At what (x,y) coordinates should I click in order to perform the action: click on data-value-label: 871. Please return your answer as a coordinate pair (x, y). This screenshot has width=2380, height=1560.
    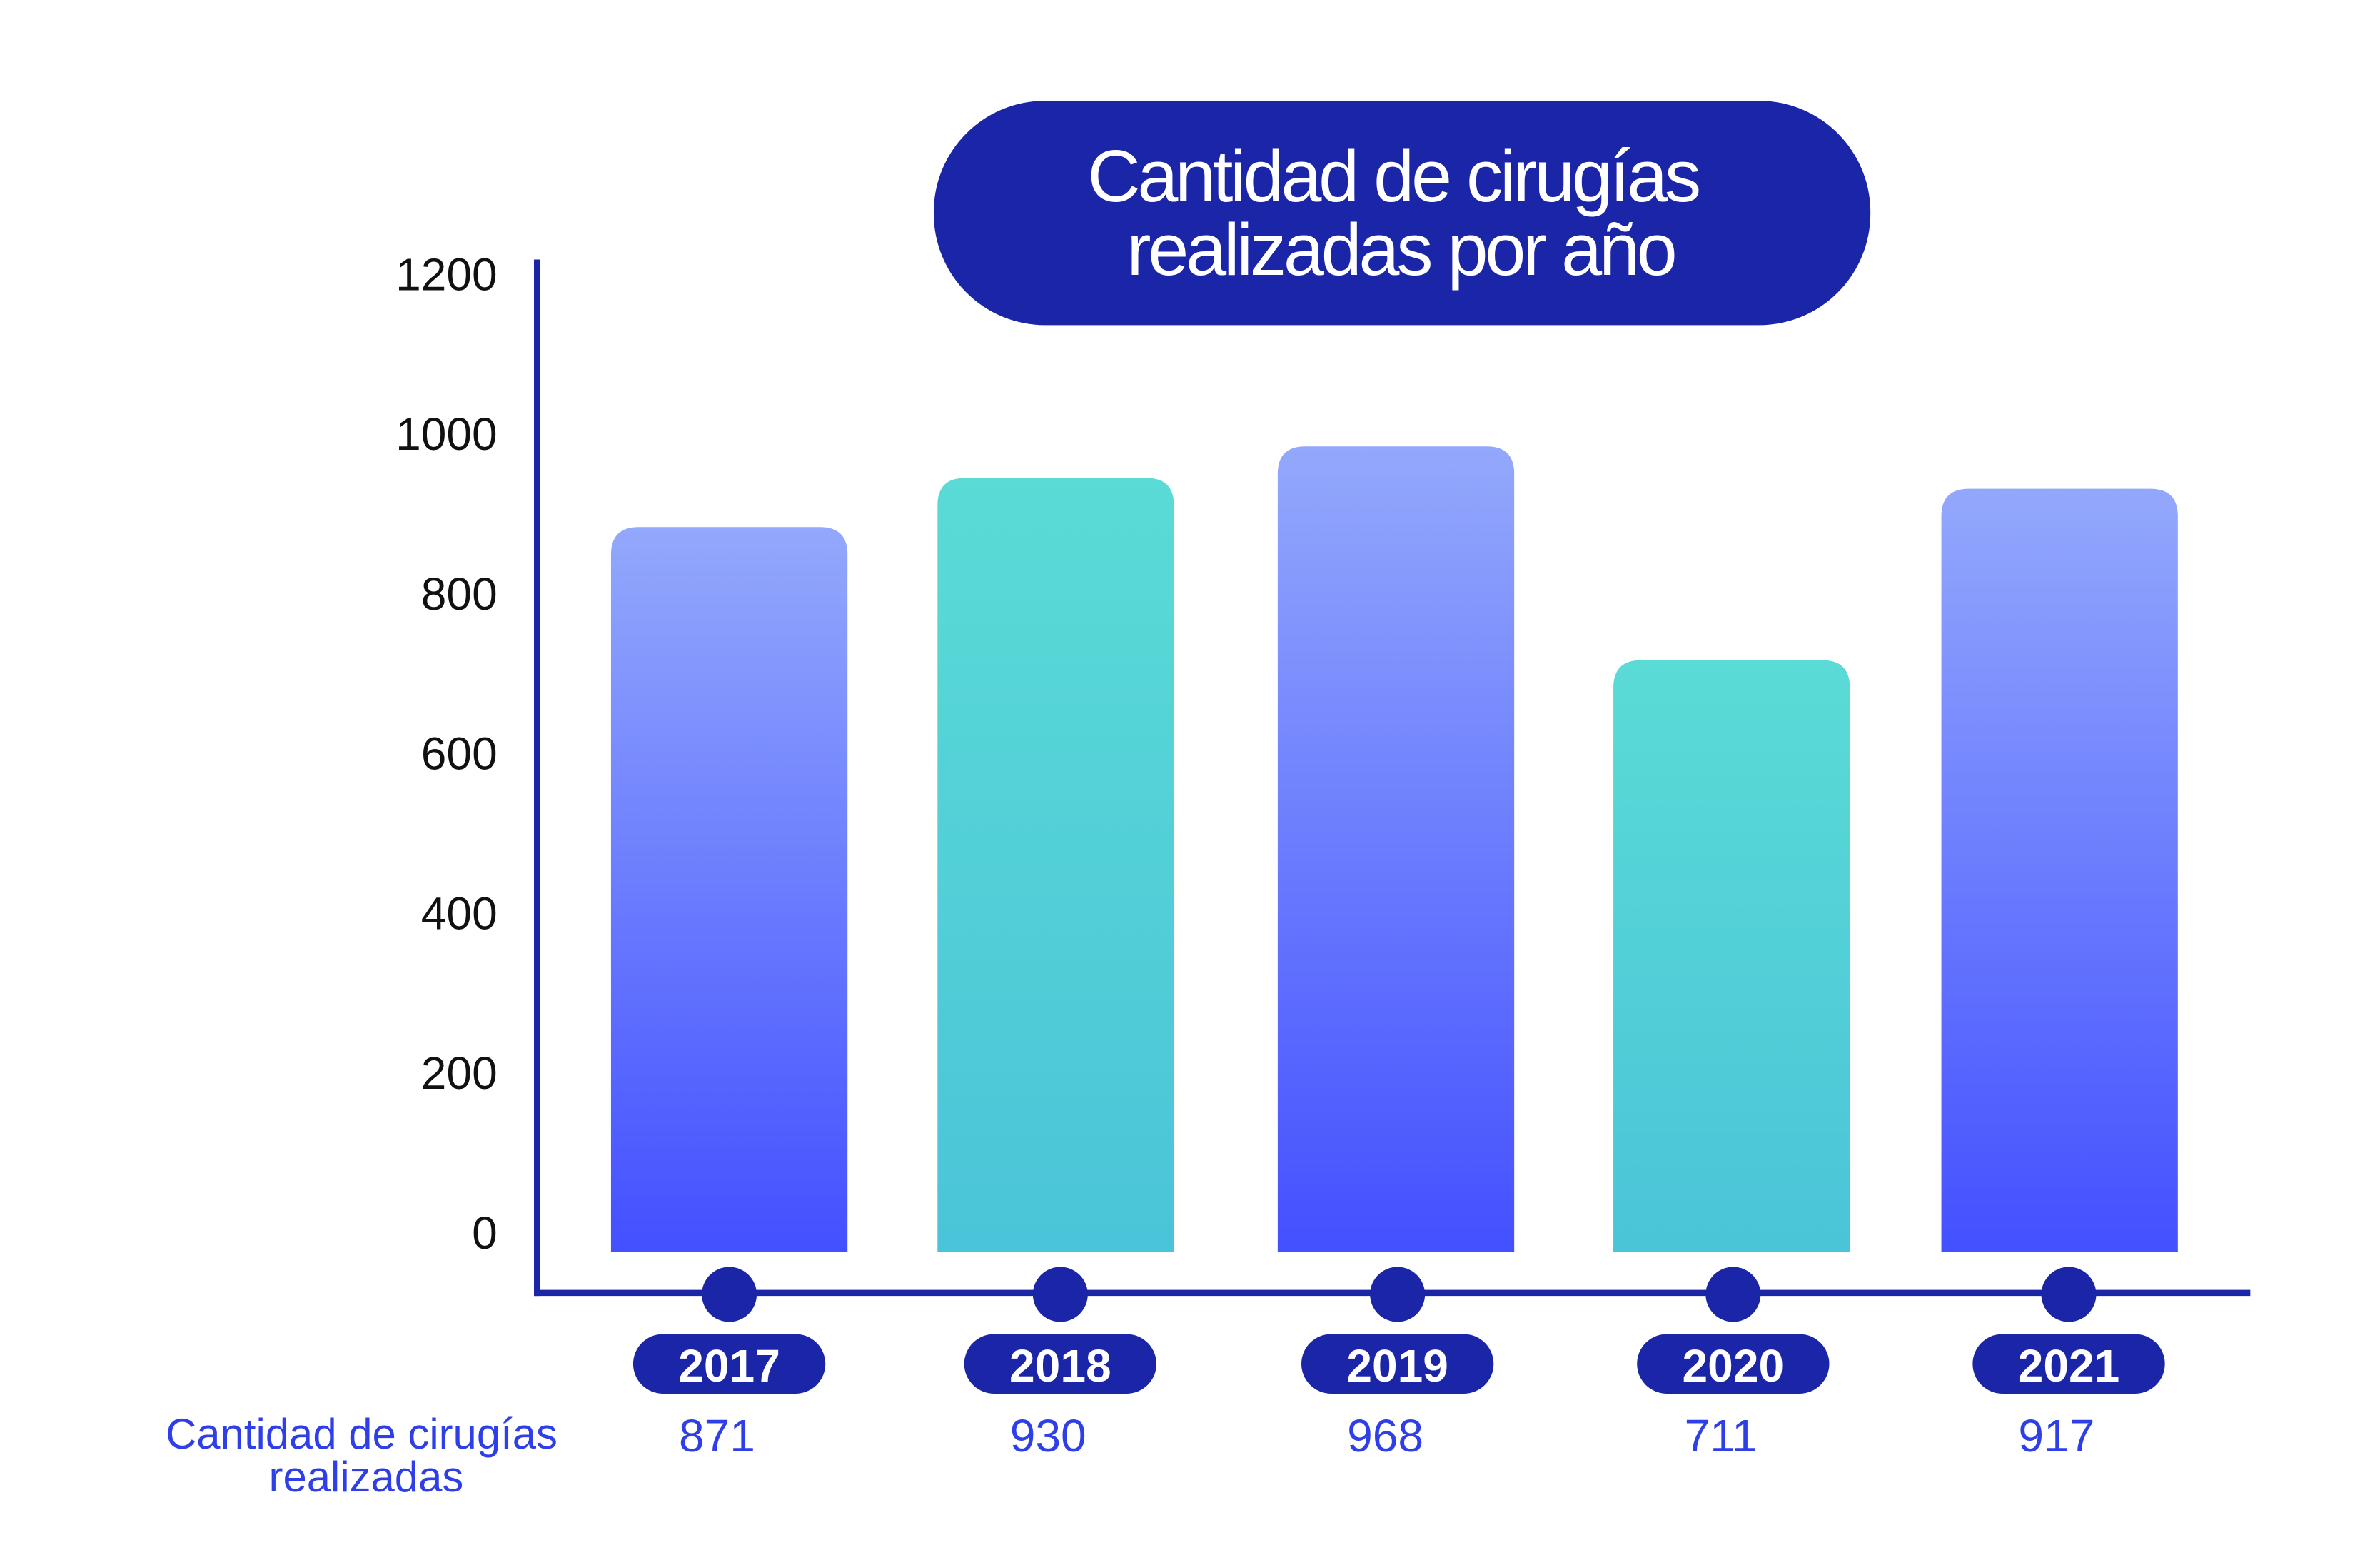
    Looking at the image, I should click on (717, 1435).